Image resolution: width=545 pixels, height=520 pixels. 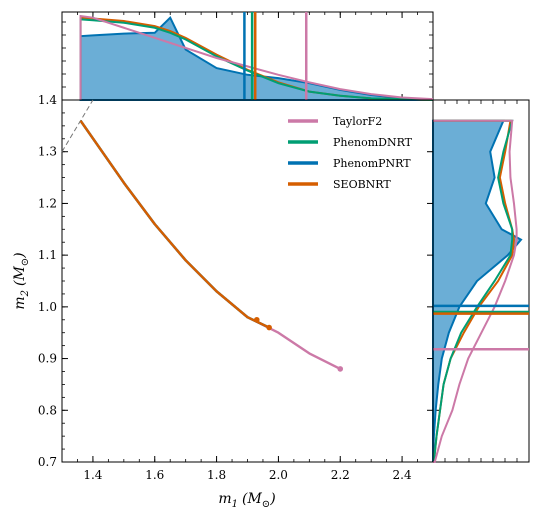 I want to click on y-tick-label: 0.9, so click(x=47, y=359).